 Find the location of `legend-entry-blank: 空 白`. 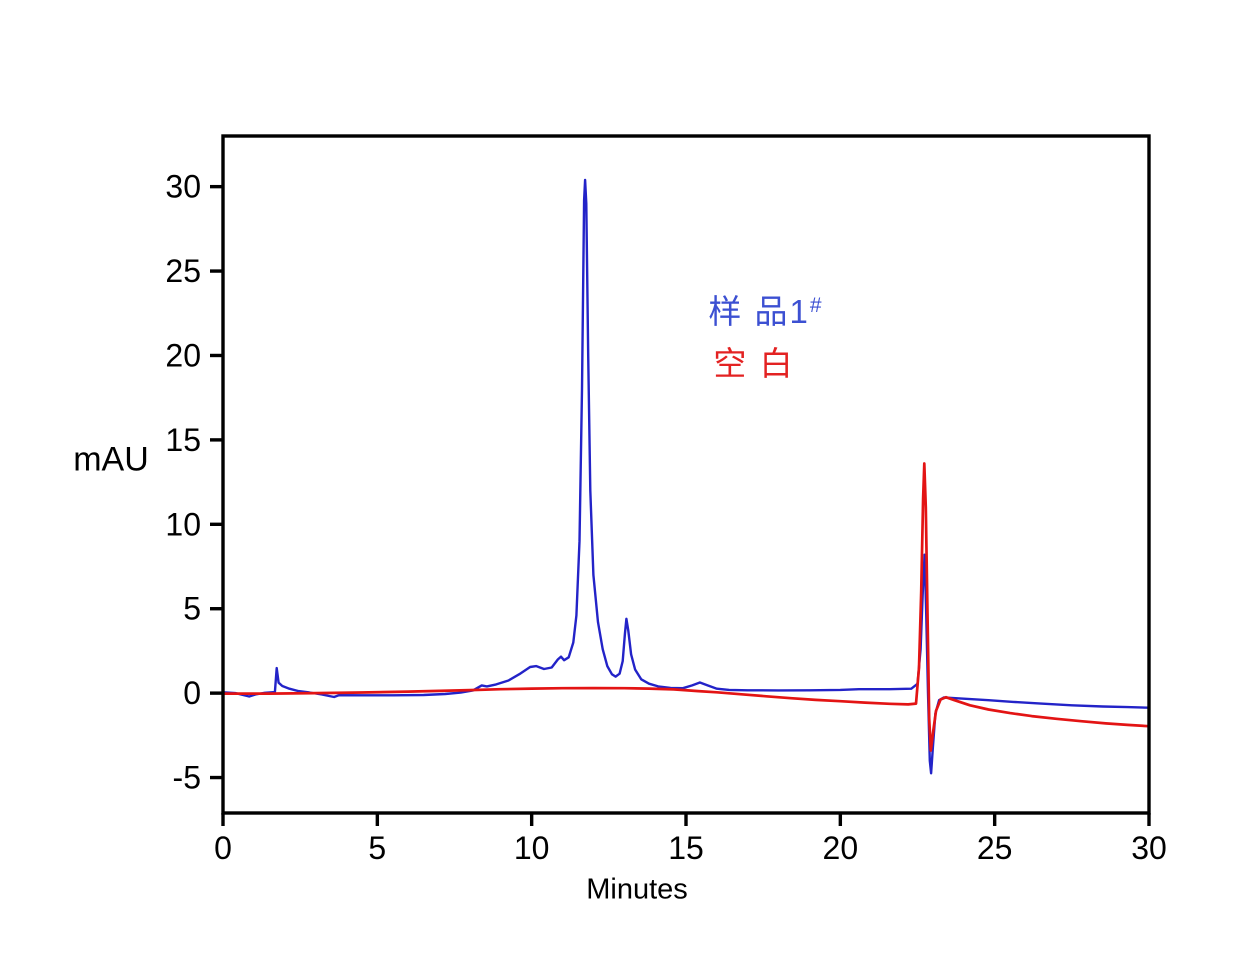

legend-entry-blank: 空 白 is located at coordinates (753, 361).